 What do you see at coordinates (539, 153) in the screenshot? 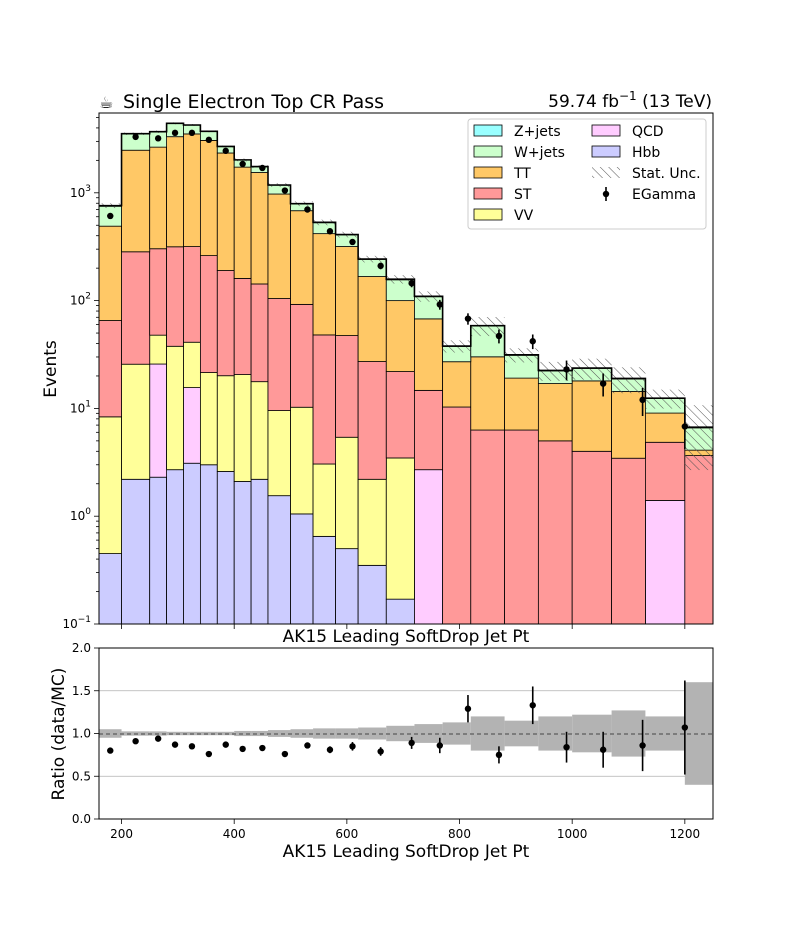
I see `legend-label: W+jets` at bounding box center [539, 153].